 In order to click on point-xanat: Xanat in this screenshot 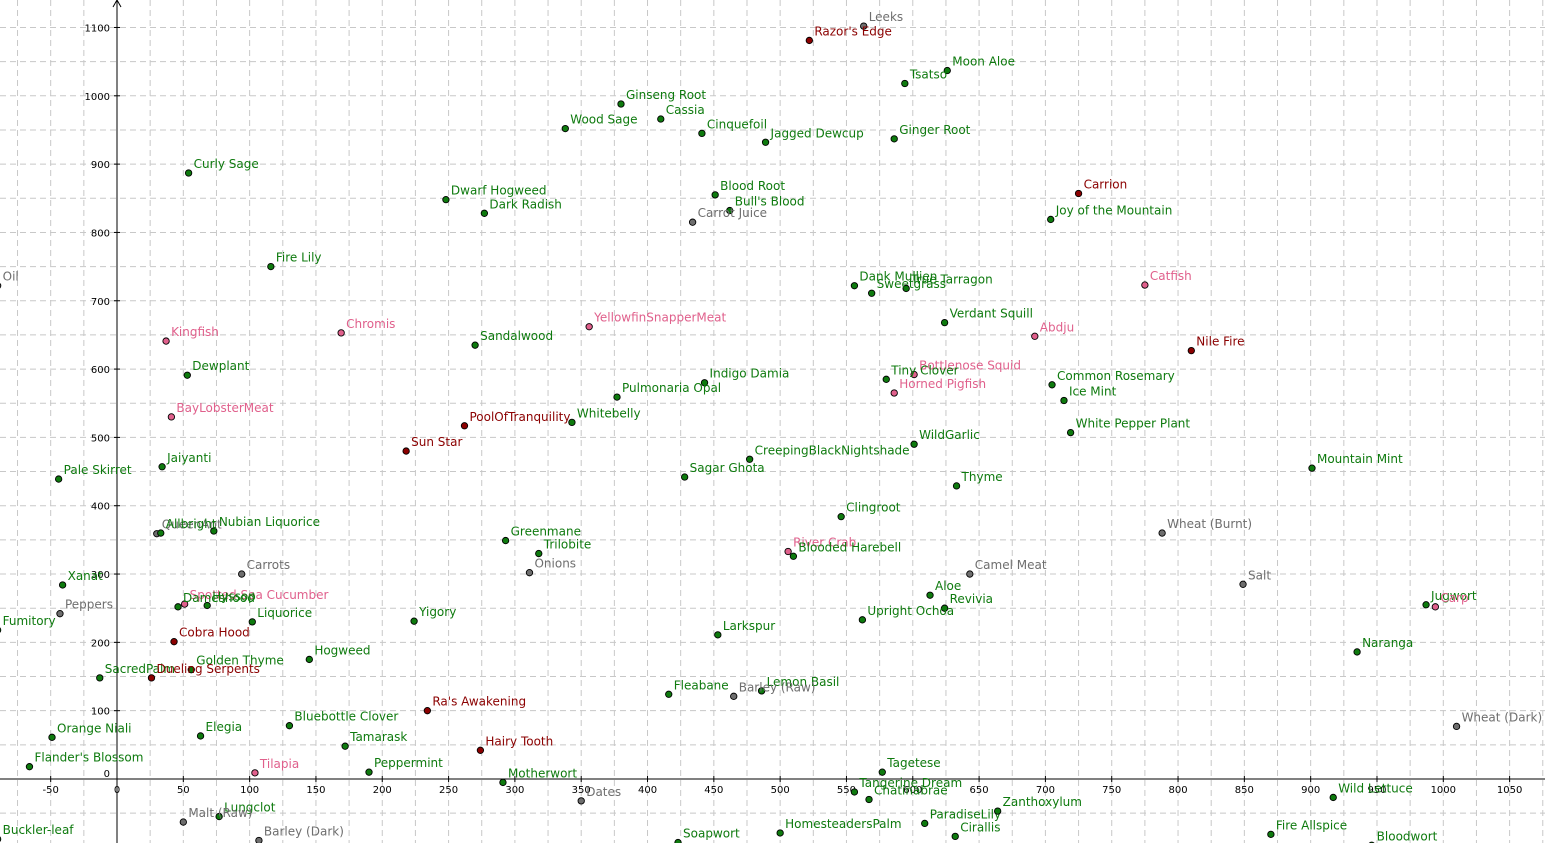, I will do `click(80, 579)`.